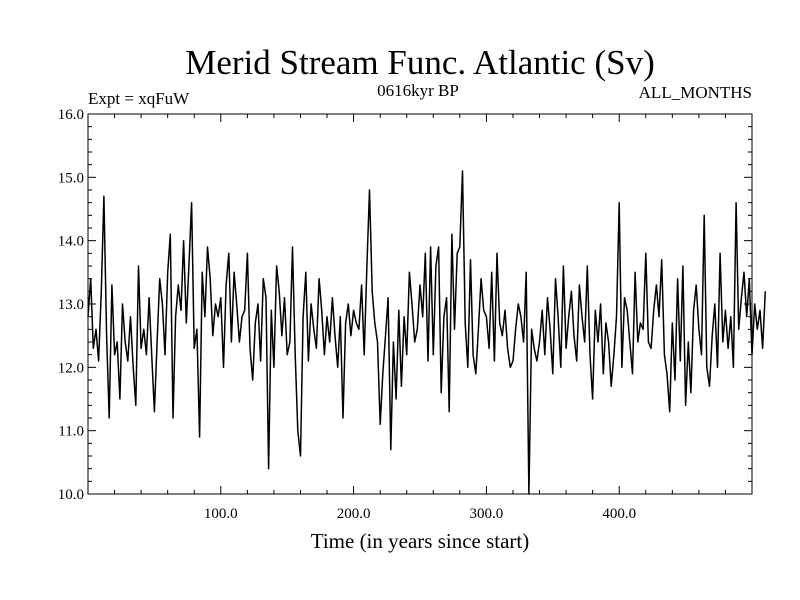  Describe the element at coordinates (71, 432) in the screenshot. I see `y-tick-label: 11.0` at that location.